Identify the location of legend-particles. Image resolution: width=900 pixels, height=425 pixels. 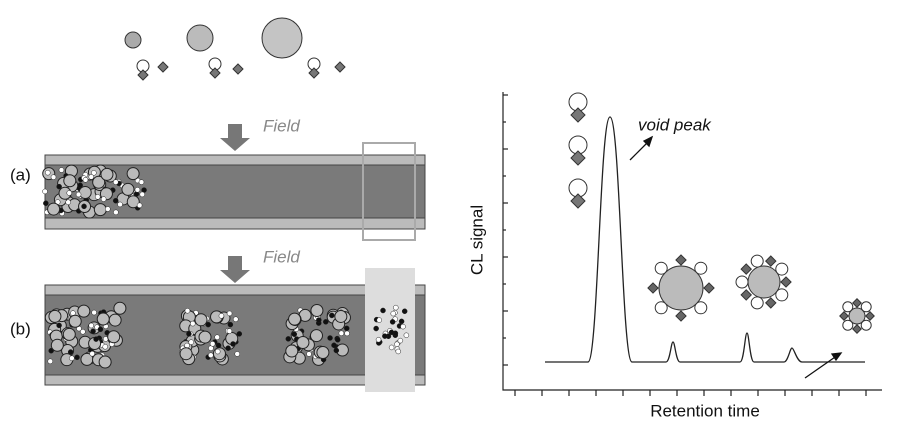
(235, 49).